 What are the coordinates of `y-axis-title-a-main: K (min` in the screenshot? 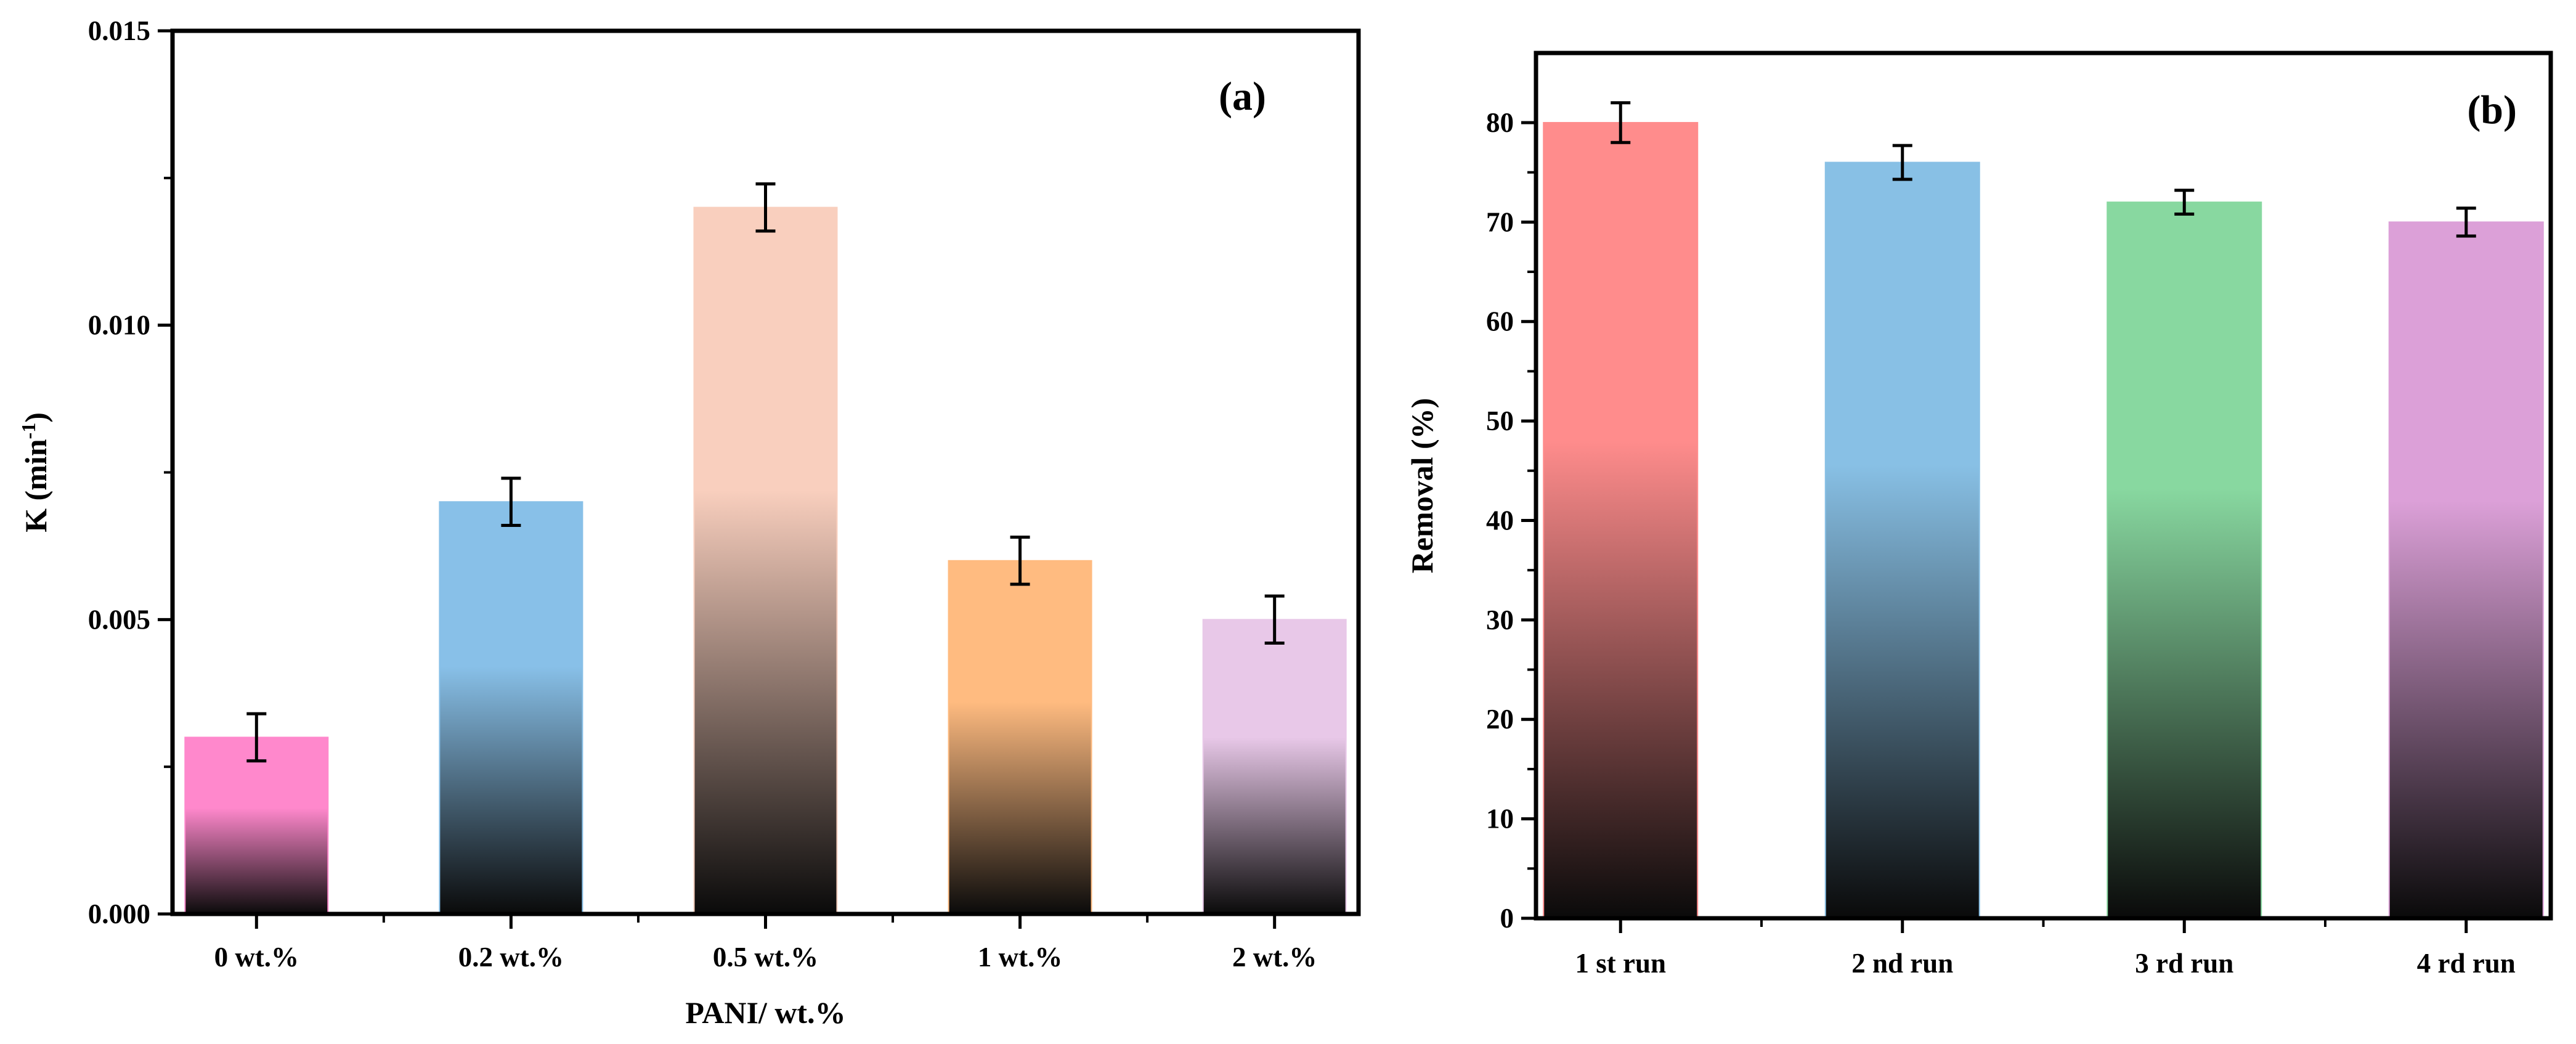 It's located at (35, 485).